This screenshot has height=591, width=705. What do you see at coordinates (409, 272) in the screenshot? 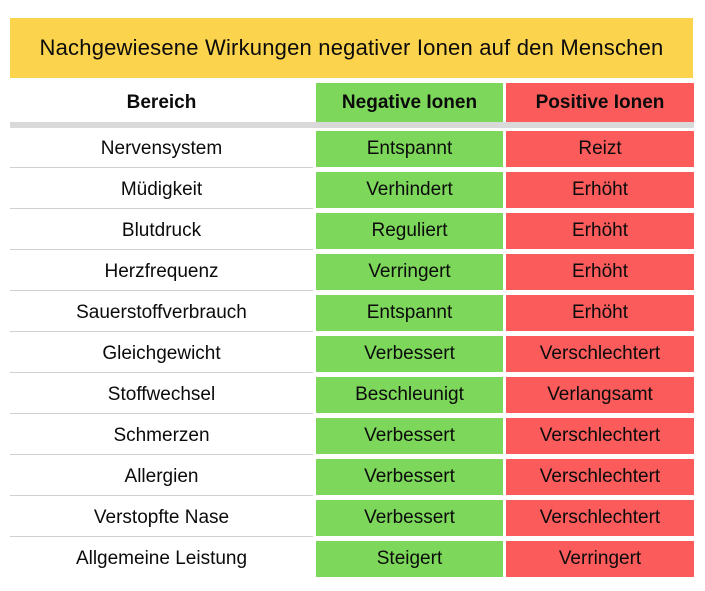
I see `row-negative-value: Verringert` at bounding box center [409, 272].